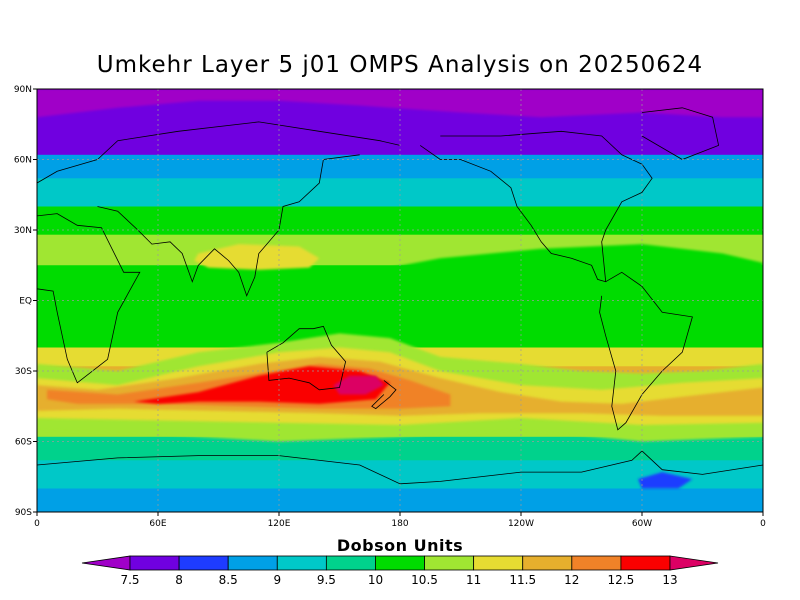 This screenshot has height=600, width=800. Describe the element at coordinates (399, 524) in the screenshot. I see `x-tick-label: 180` at that location.